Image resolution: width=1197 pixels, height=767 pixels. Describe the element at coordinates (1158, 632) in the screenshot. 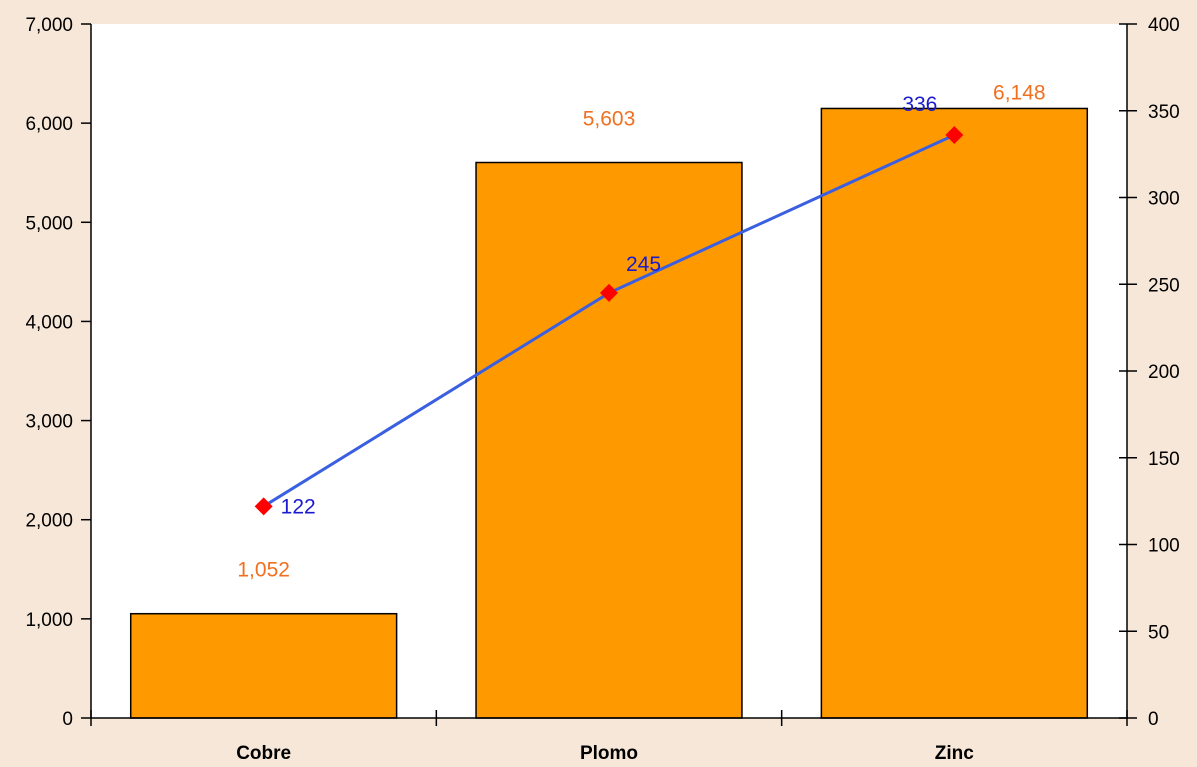

I see `y-right-tick-label: 50` at that location.